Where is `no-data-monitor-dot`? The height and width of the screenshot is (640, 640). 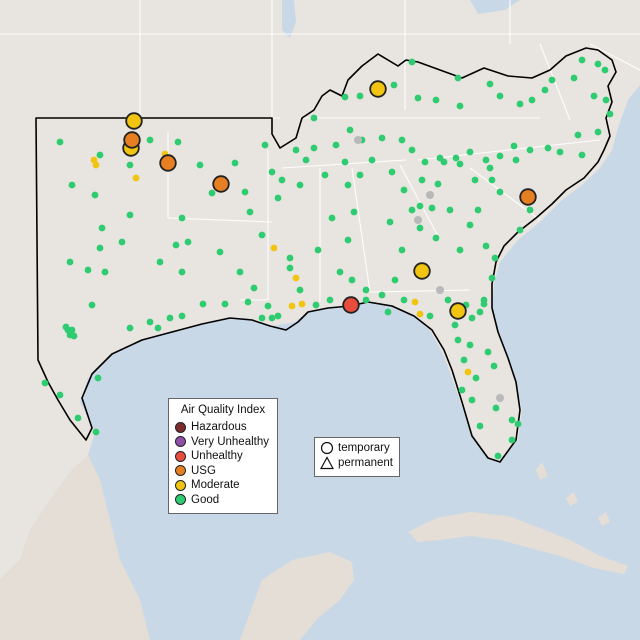 no-data-monitor-dot is located at coordinates (430, 195).